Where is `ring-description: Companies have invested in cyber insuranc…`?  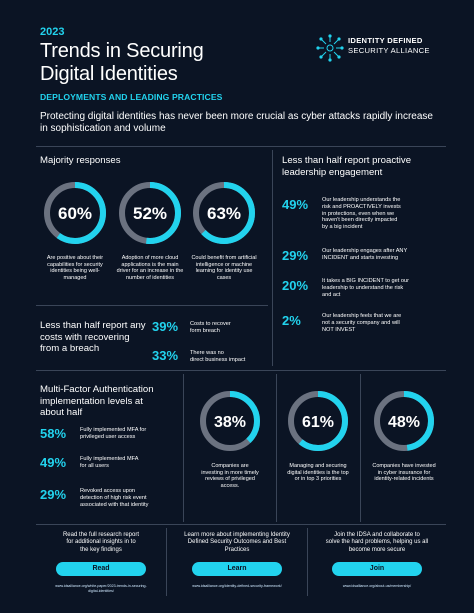
ring-description: Companies have invested in cyber insuranc… is located at coordinates (404, 473).